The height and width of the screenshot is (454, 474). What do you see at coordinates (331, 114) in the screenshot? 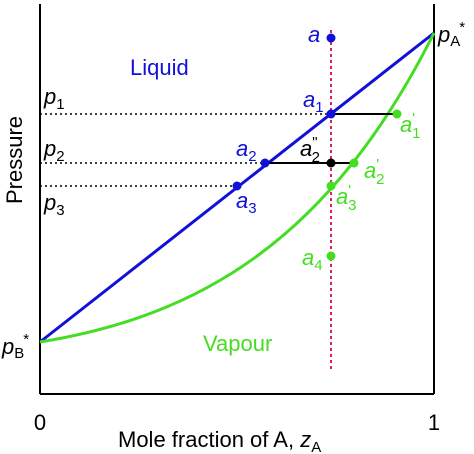
I see `point-a1` at bounding box center [331, 114].